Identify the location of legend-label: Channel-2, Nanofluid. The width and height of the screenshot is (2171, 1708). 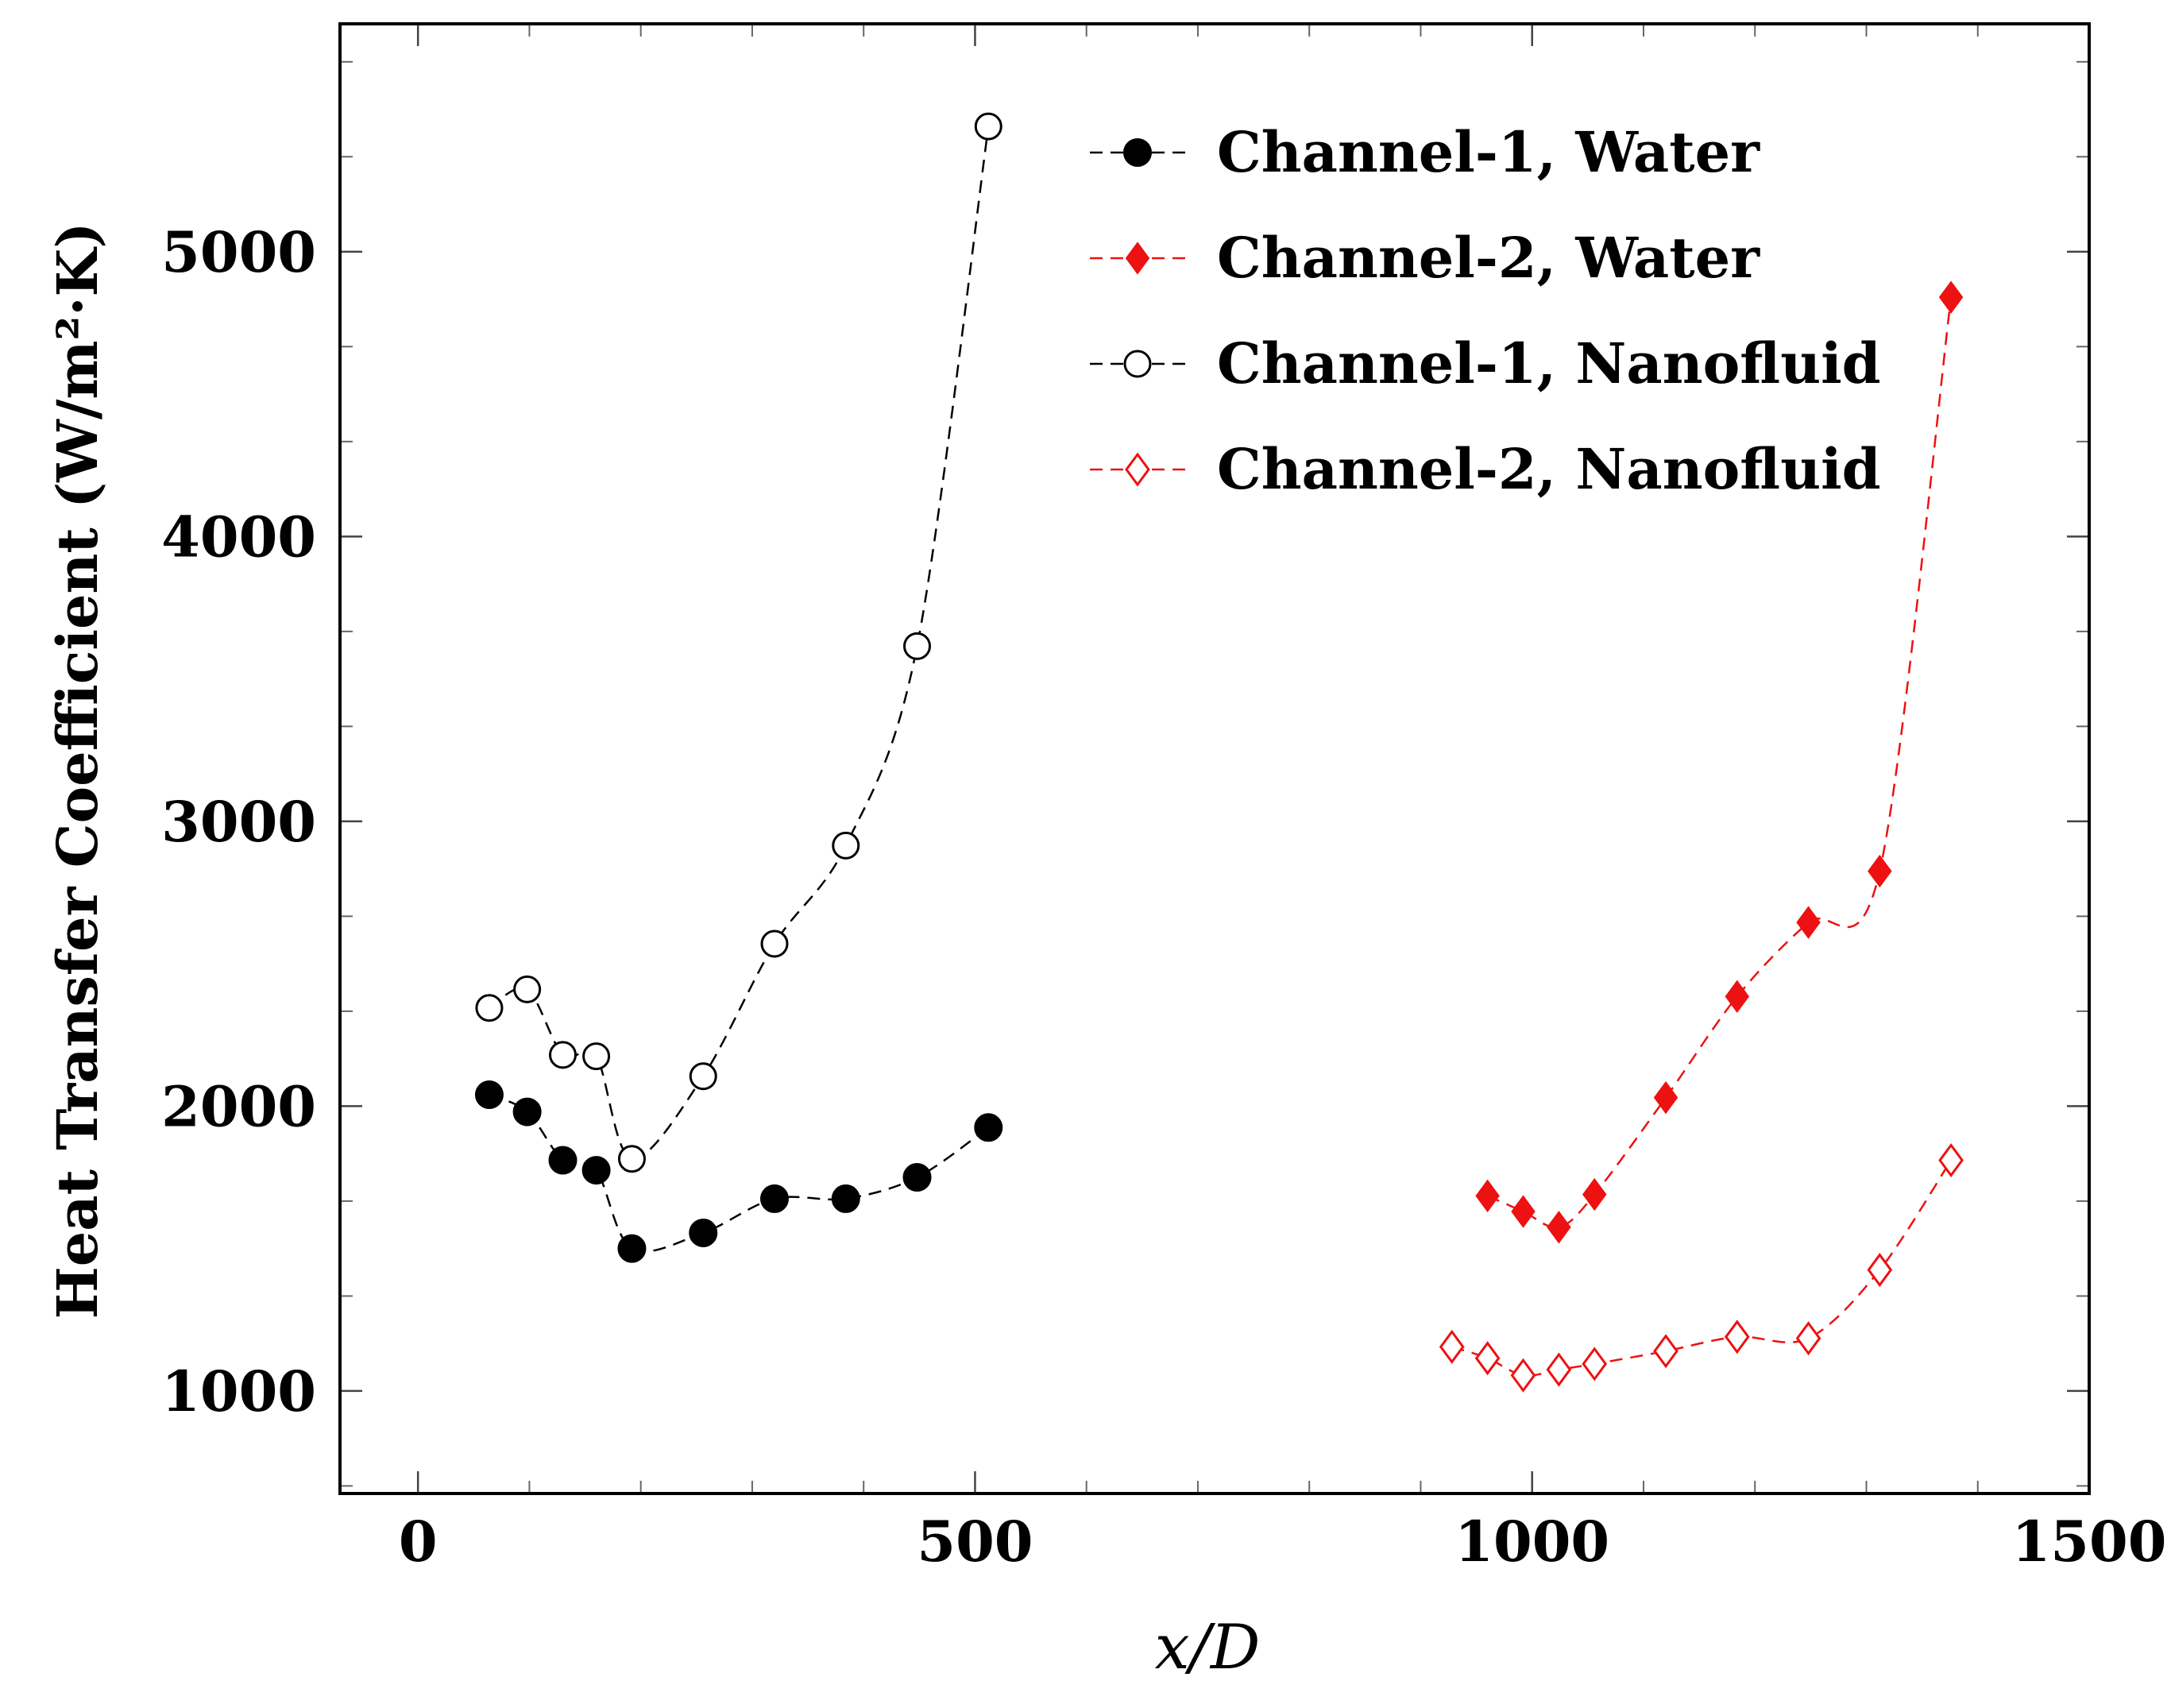
(1549, 469).